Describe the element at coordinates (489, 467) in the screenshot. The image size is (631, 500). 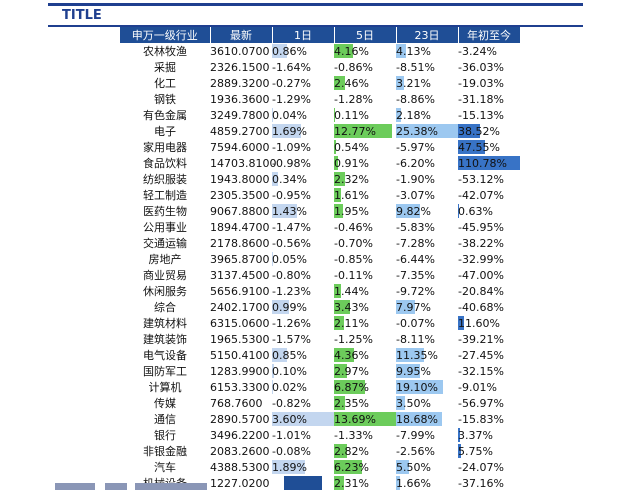
I see `return-ytd: -24.07%` at that location.